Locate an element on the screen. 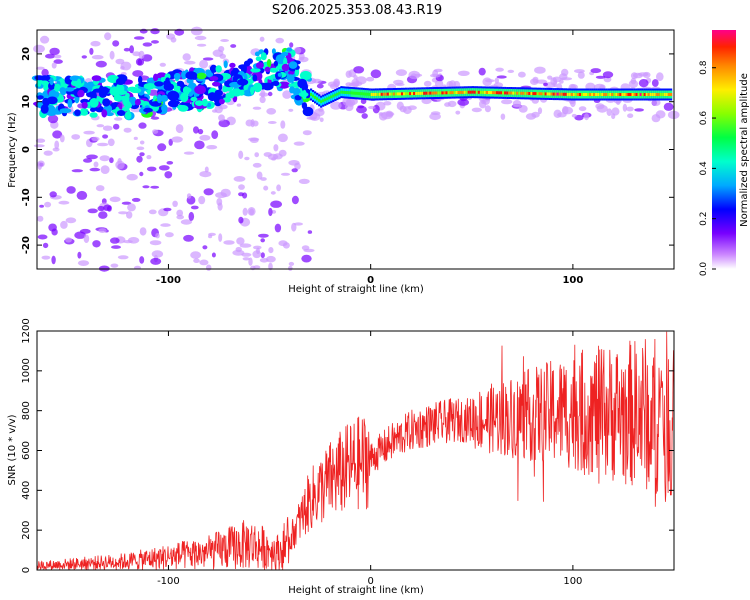 This screenshot has height=600, width=750. spectrogram-xlabel: Height of straight line (km) is located at coordinates (356, 289).